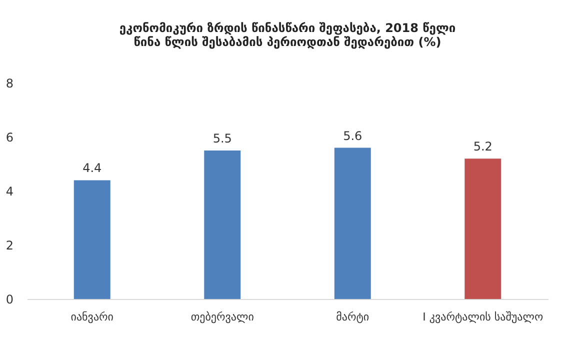 This screenshot has height=338, width=574. What do you see at coordinates (92, 168) in the screenshot?
I see `data-label: 4.4` at bounding box center [92, 168].